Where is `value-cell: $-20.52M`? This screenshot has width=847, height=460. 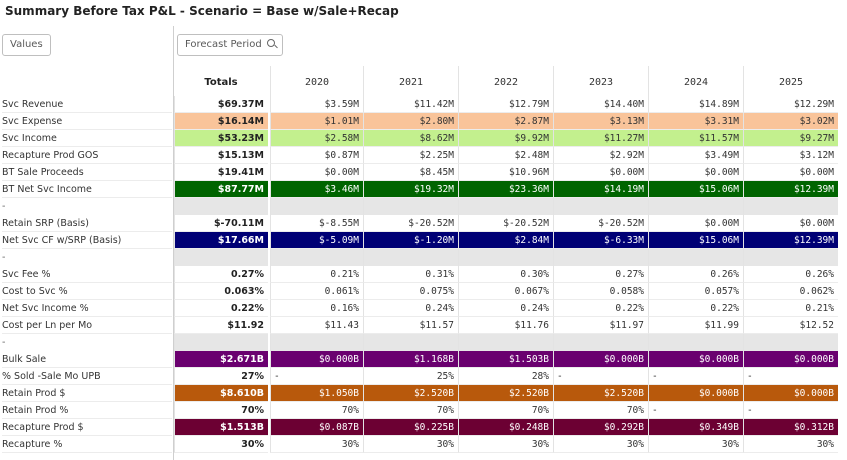 value-cell: $-20.52M is located at coordinates (410, 223).